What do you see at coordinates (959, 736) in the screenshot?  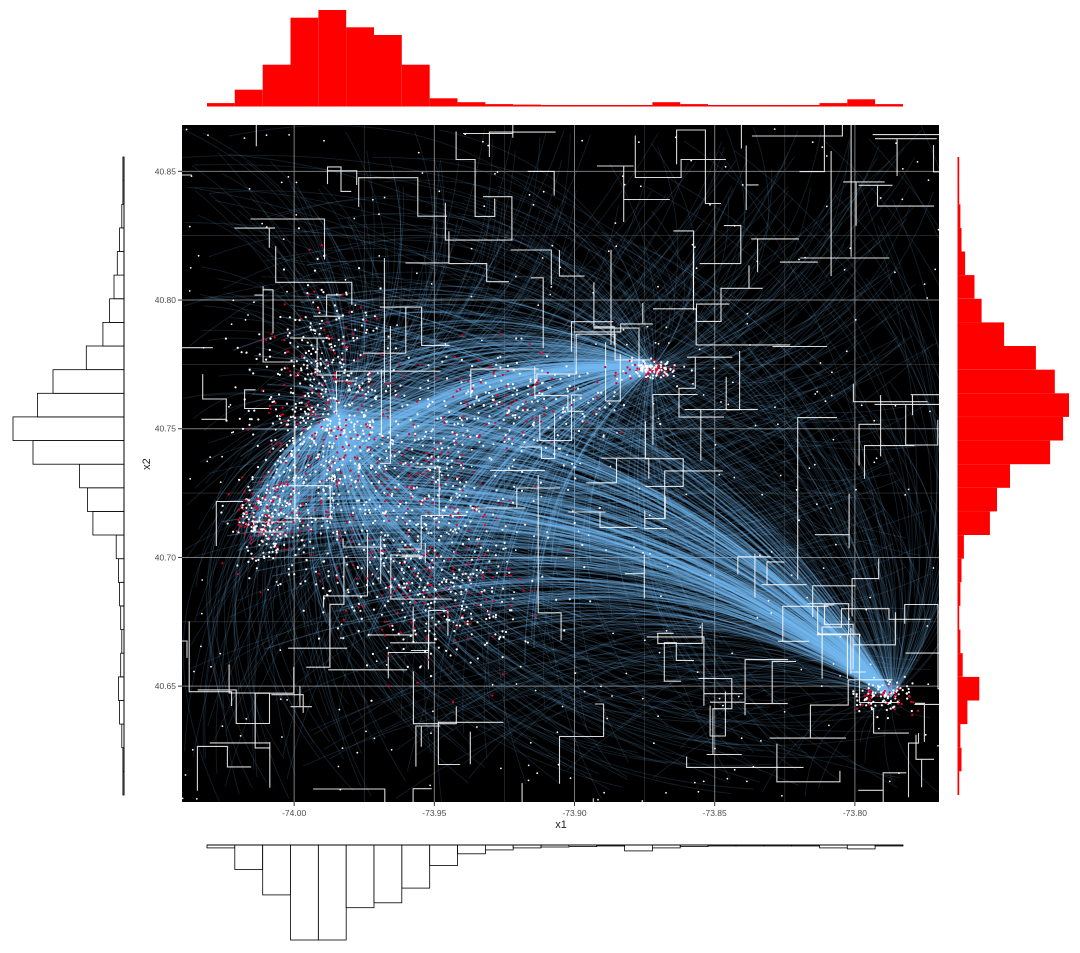 I see `histogram-bar` at bounding box center [959, 736].